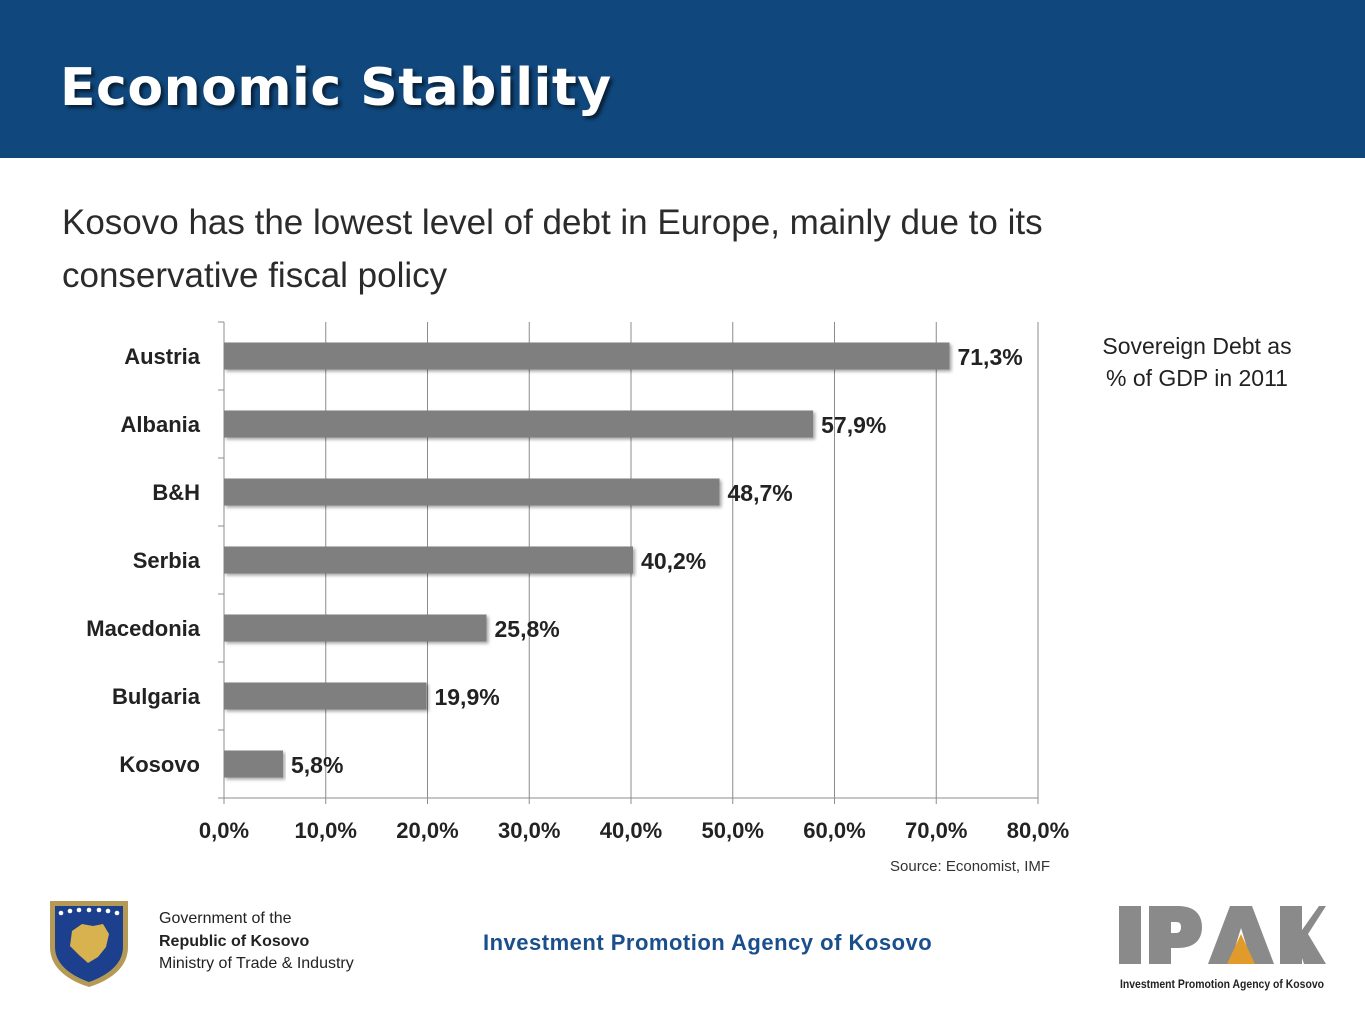 This screenshot has height=1024, width=1365. Describe the element at coordinates (834, 830) in the screenshot. I see `x-tick-label: 60,0%` at that location.